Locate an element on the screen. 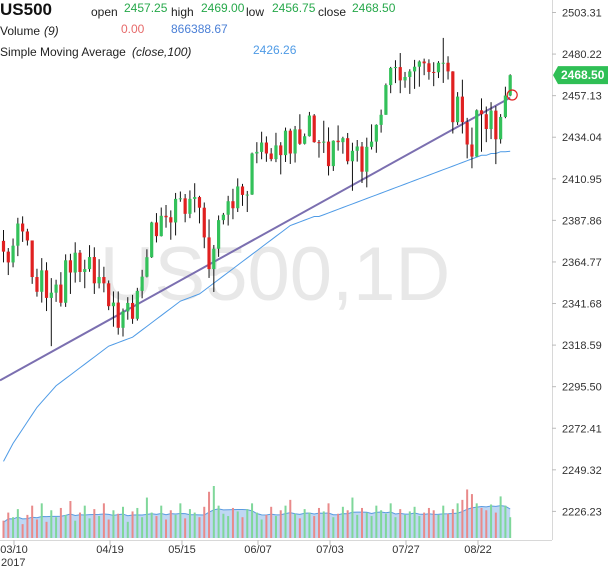 This screenshot has width=610, height=568. x-tick-label: 04/19 is located at coordinates (110, 550).